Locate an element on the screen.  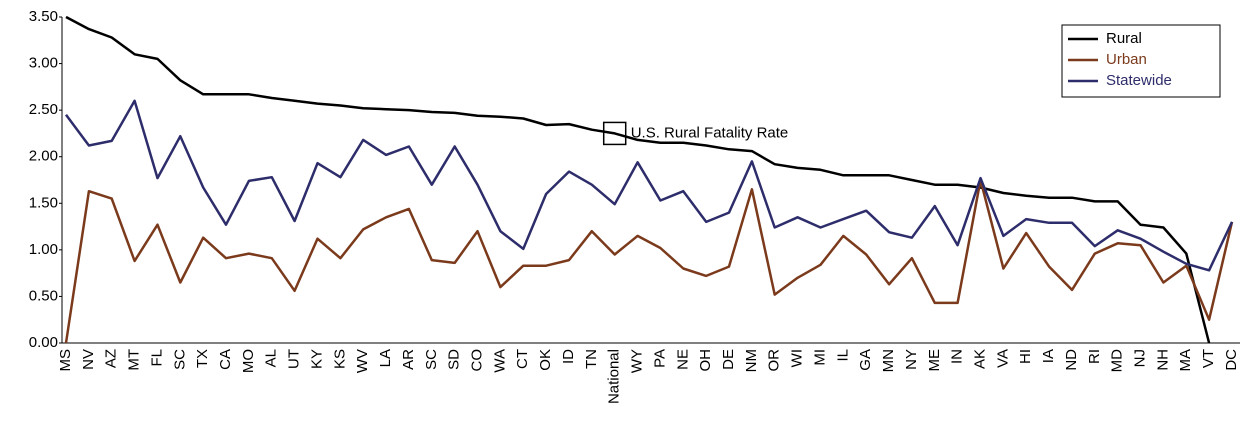
x-tick-label: ME is located at coordinates (934, 360).